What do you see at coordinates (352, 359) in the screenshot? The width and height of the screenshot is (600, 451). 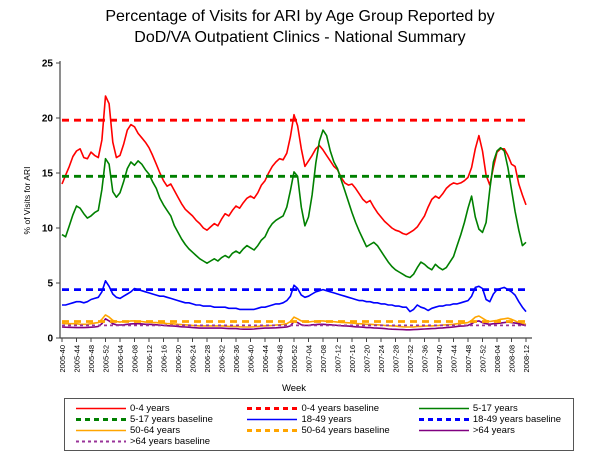 I see `x-tick-label: 2007-16` at bounding box center [352, 359].